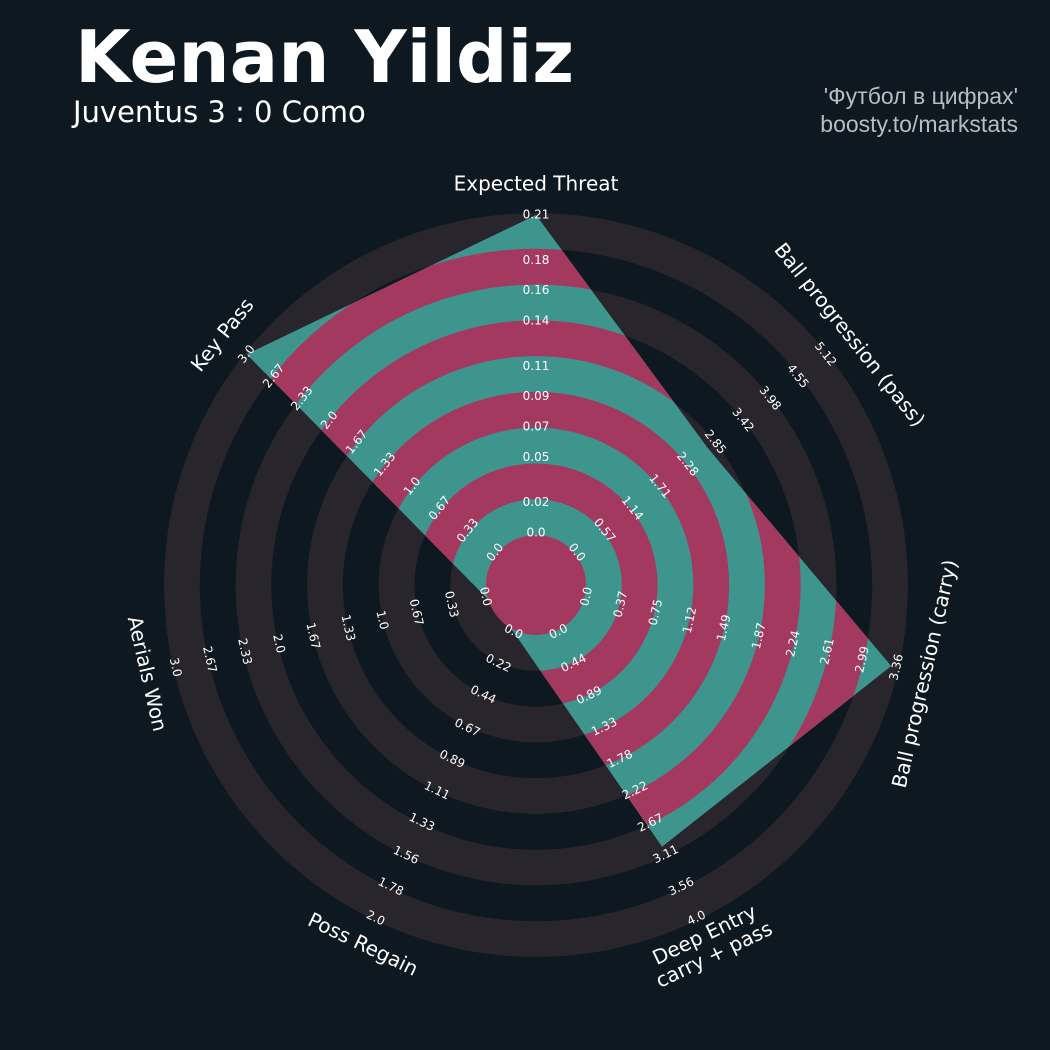 This screenshot has width=1050, height=1050. Describe the element at coordinates (536, 260) in the screenshot. I see `tick-label: 0.18` at that location.